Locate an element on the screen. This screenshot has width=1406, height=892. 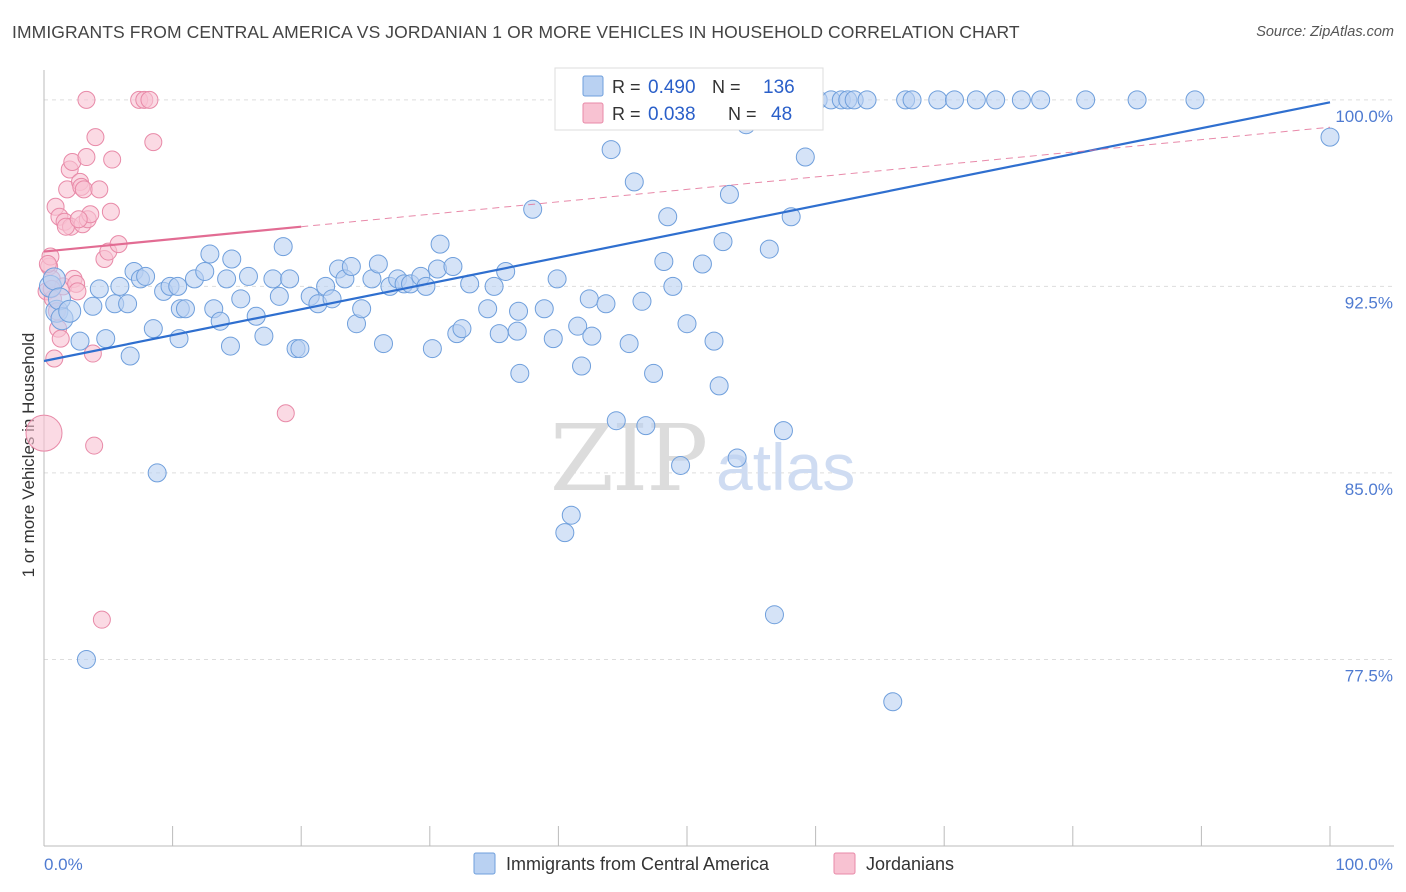
stats-legend: R = 0.490 N = 136 R = 0.038 N = 48 is located at coordinates (689, 99).